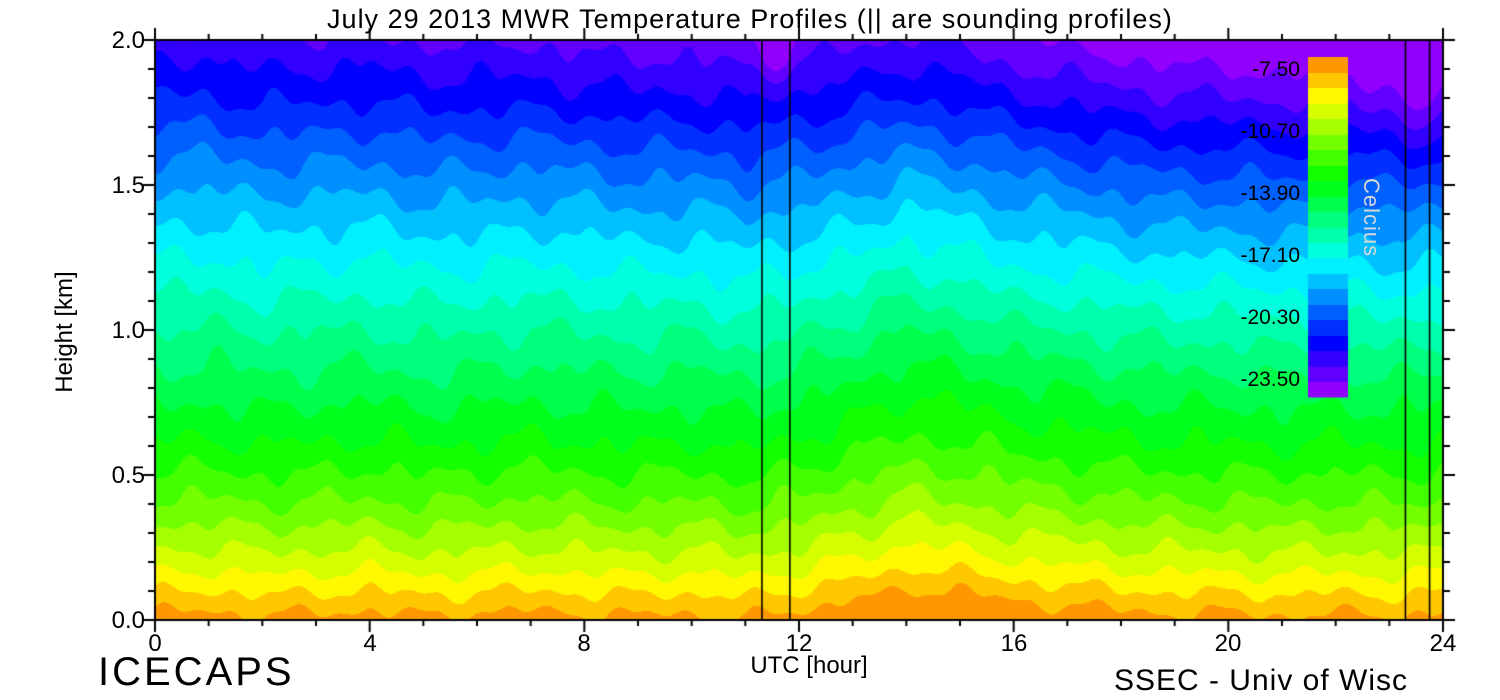 The height and width of the screenshot is (700, 1500). Describe the element at coordinates (1228, 643) in the screenshot. I see `x-tick-label: 20` at that location.